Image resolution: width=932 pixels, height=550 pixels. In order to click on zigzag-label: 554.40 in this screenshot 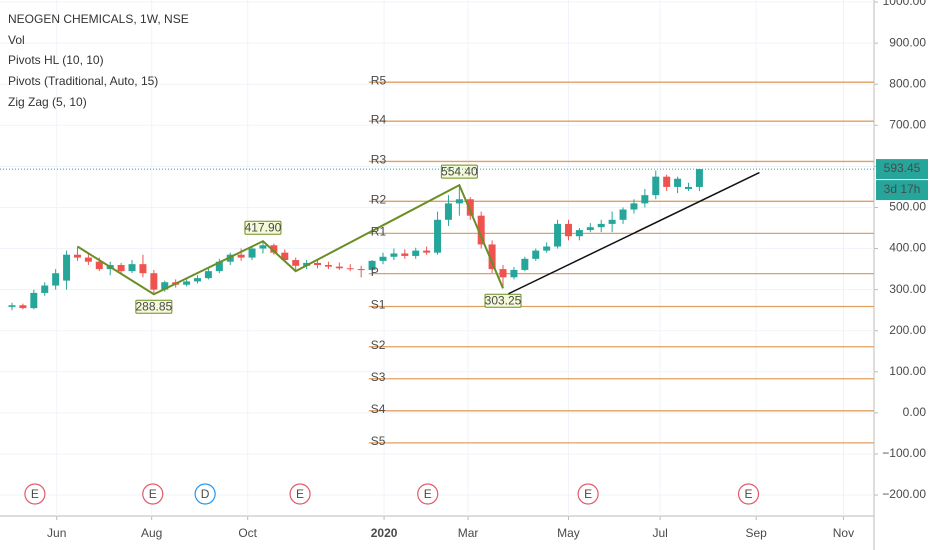, I will do `click(459, 171)`.